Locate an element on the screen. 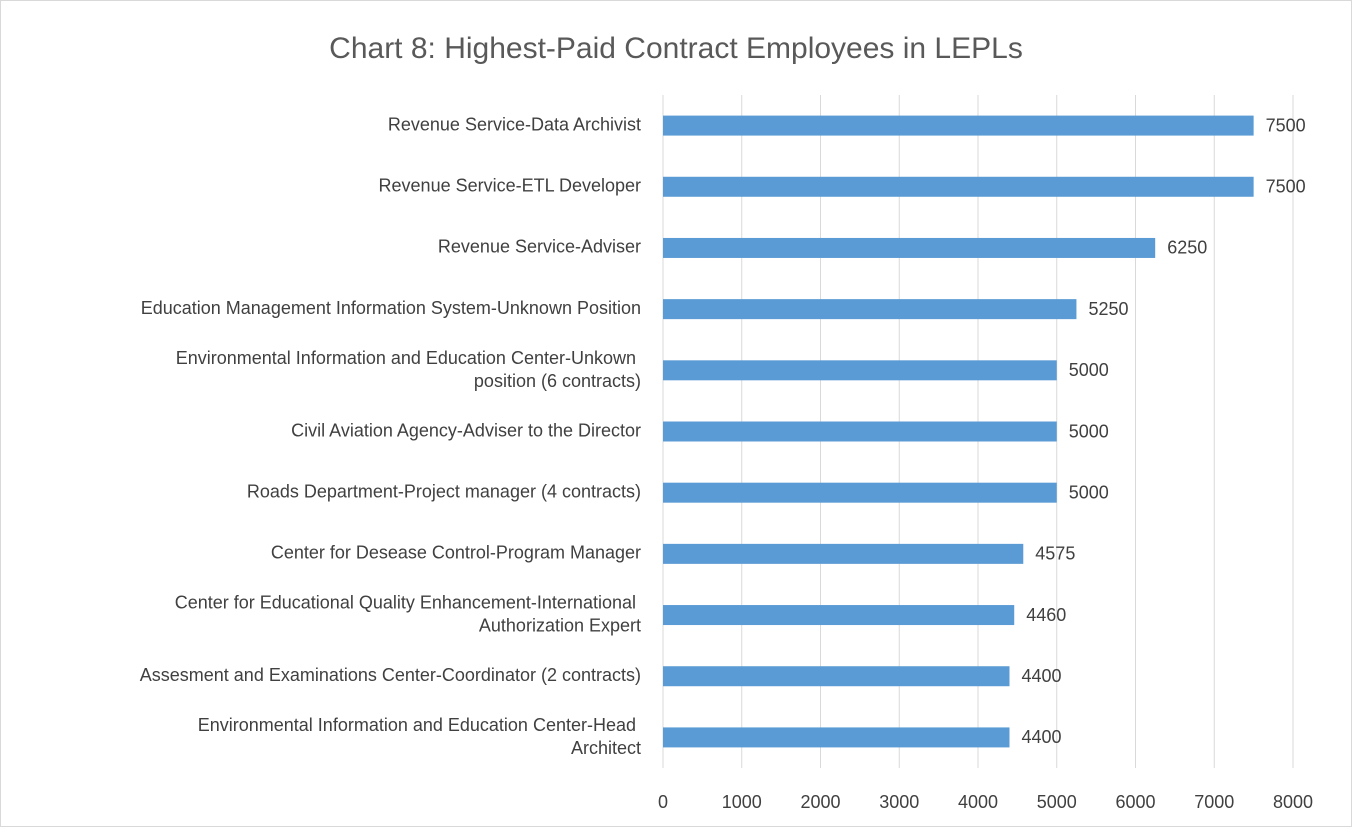  x-tick-label: 7000 is located at coordinates (1214, 802).